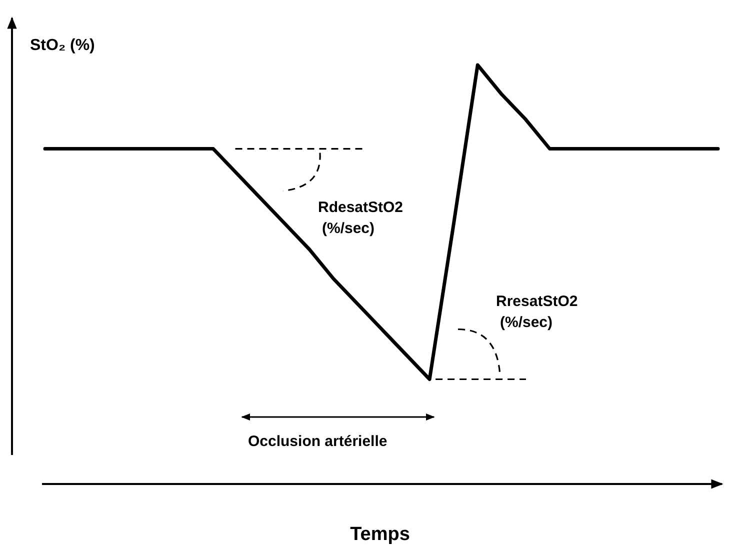  What do you see at coordinates (537, 312) in the screenshot?
I see `annotation: RresatStO2 (%/sec)` at bounding box center [537, 312].